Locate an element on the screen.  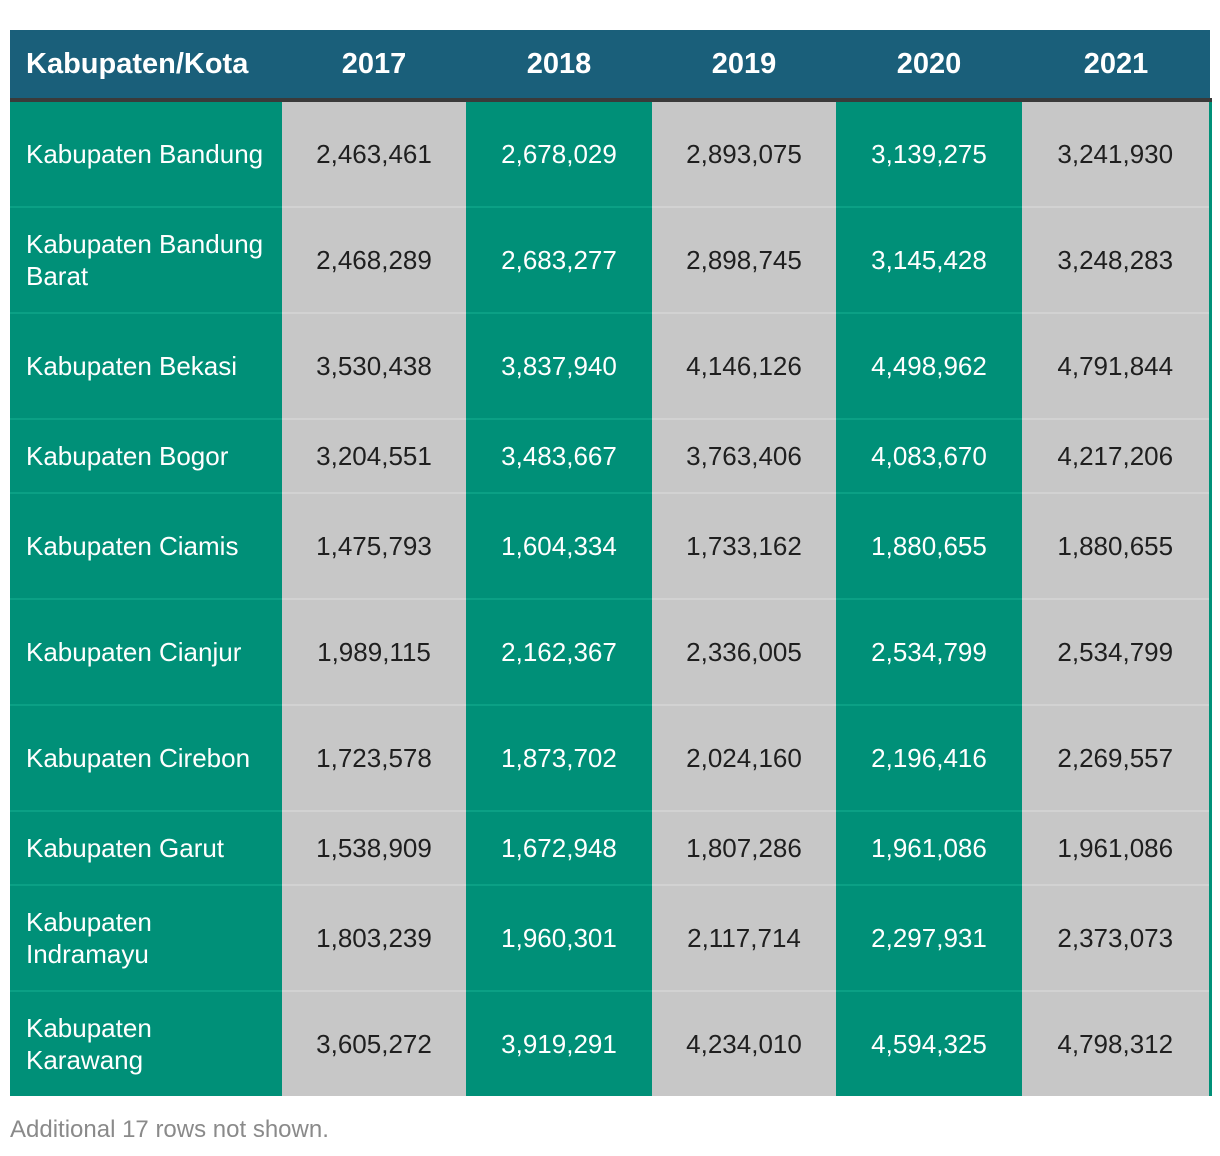
value-cell-2021: 4,791,844 is located at coordinates (1117, 366).